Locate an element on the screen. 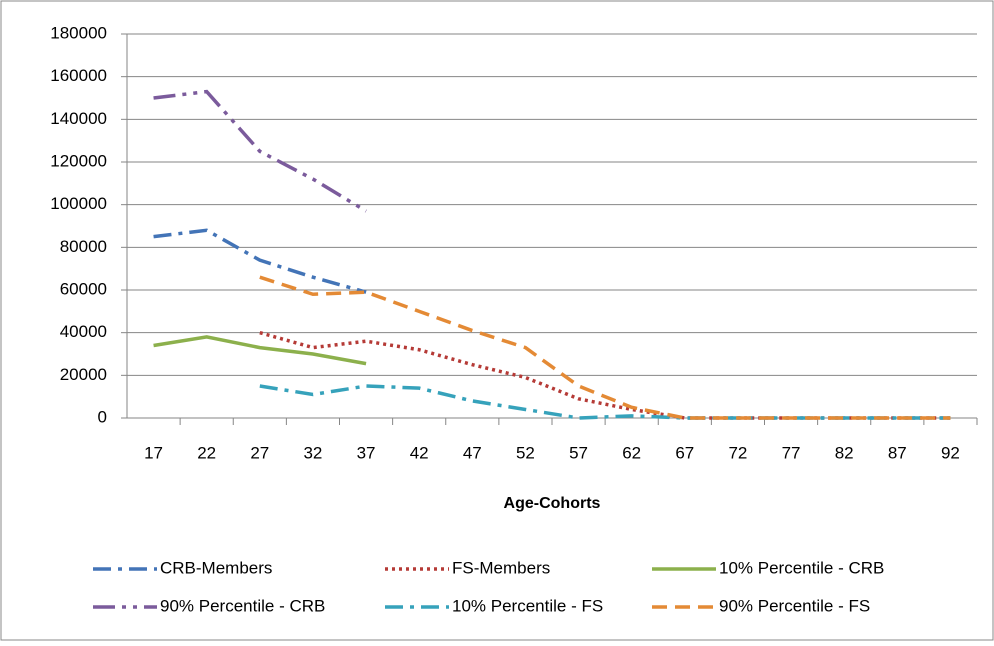  legend-label: 10% Percentile - CRB is located at coordinates (801, 567).